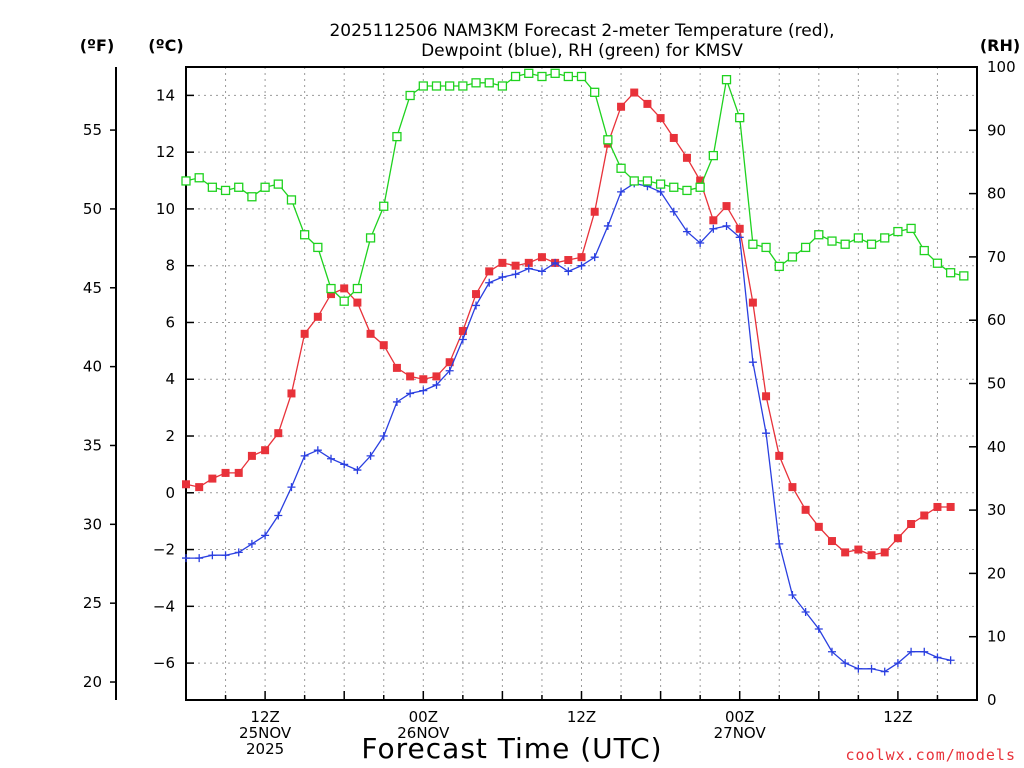 This screenshot has height=768, width=1024. I want to click on celsius-axis-header: (ºC), so click(165, 45).